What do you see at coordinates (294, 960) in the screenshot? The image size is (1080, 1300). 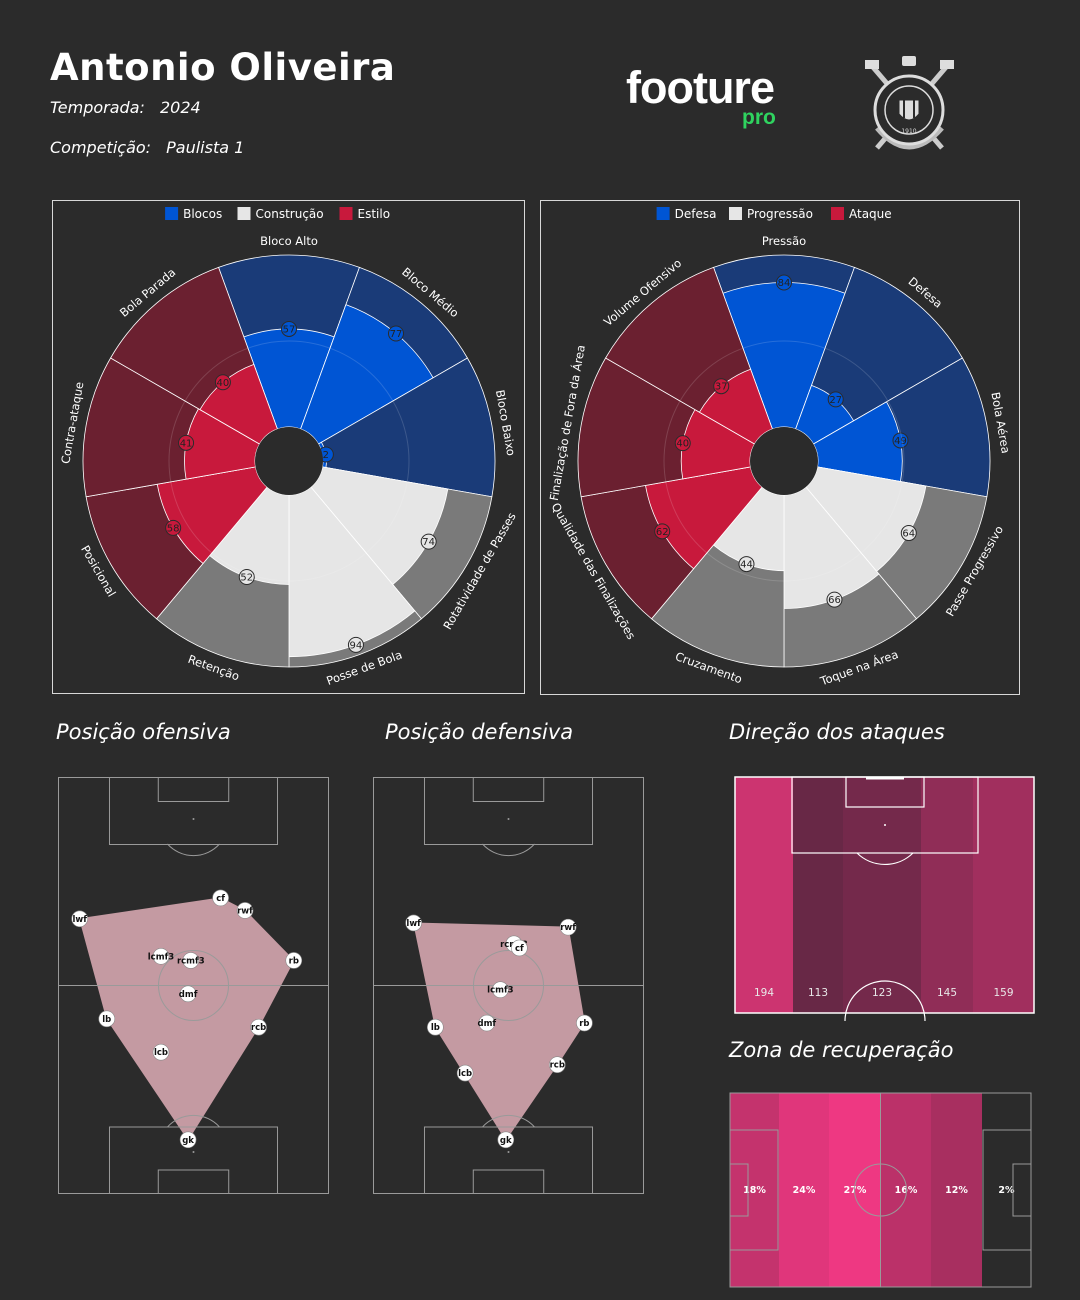 I see `player-marker-rb` at bounding box center [294, 960].